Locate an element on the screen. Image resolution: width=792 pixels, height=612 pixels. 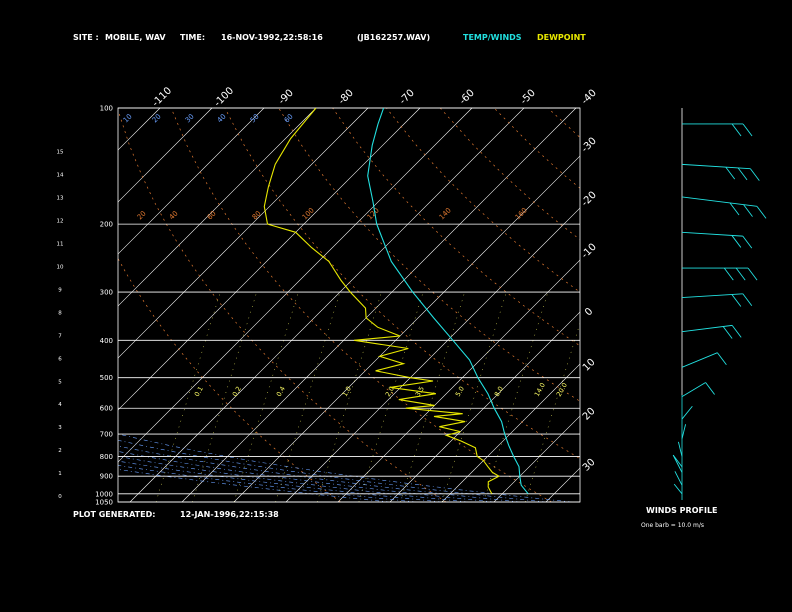
mixing-ratio-label: 0.2 is located at coordinates (237, 391).